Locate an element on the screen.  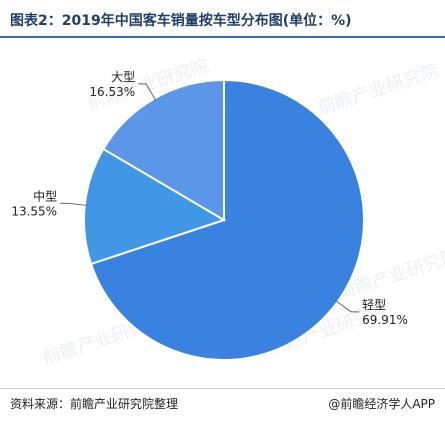
slice-value-label: 16.53% is located at coordinates (112, 92).